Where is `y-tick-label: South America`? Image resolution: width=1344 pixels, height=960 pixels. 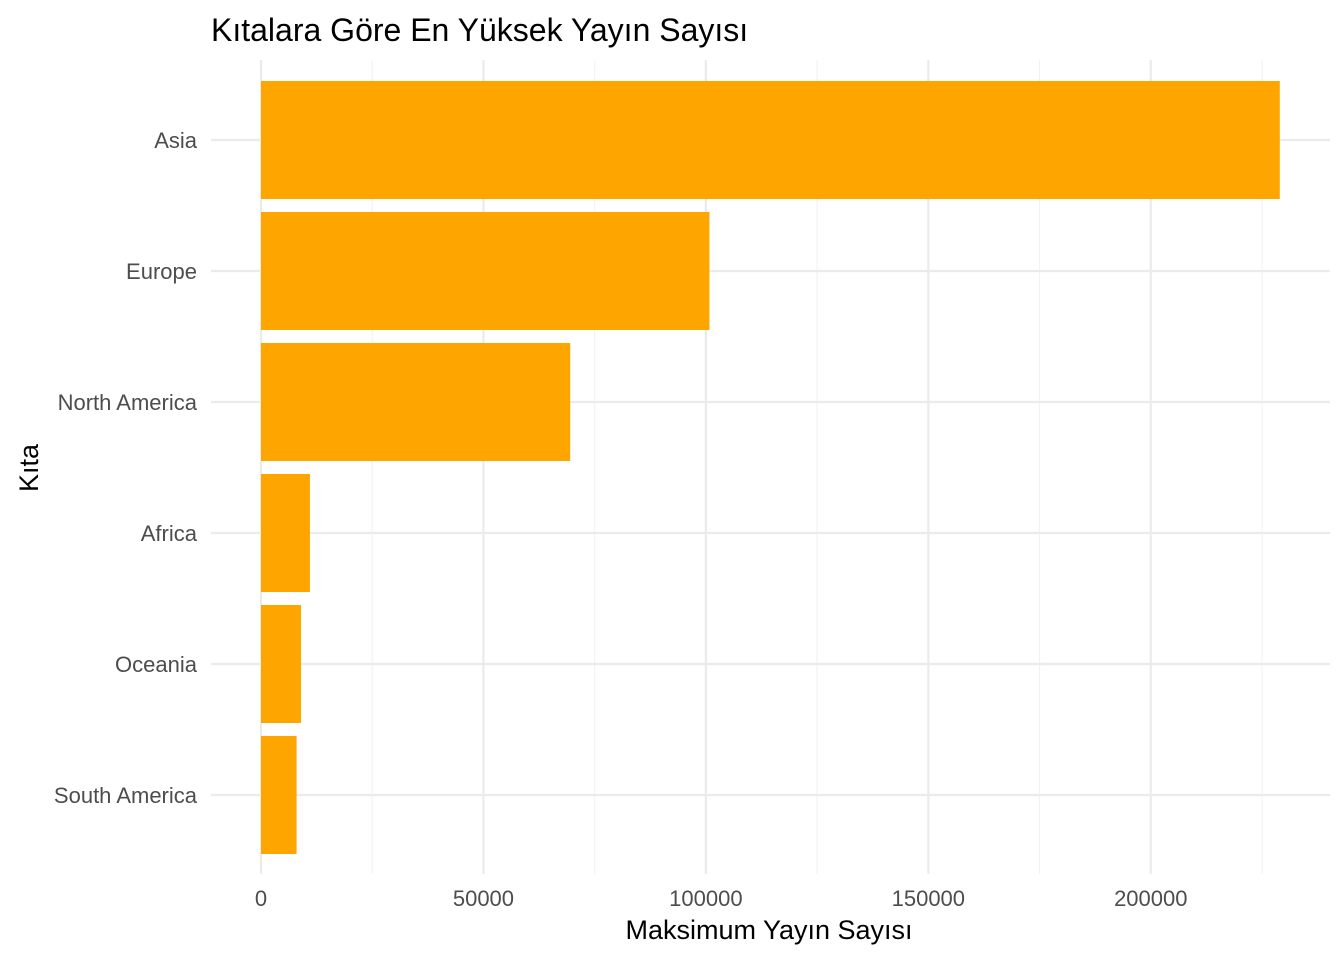 y-tick-label: South America is located at coordinates (126, 795).